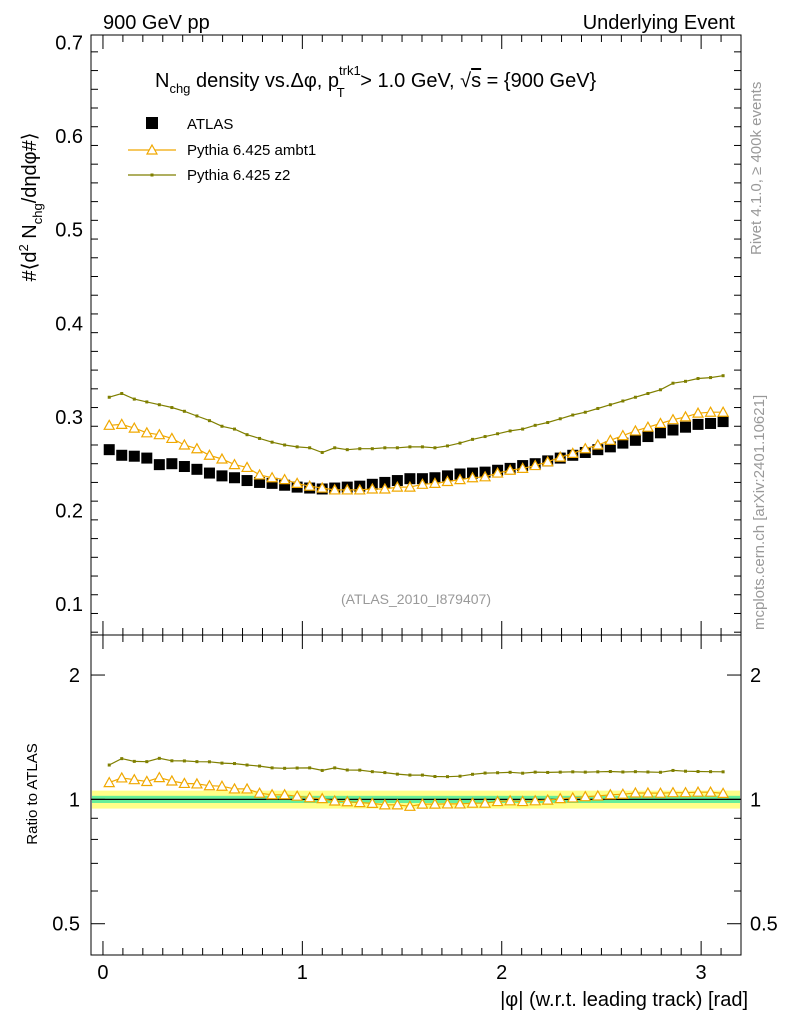 This screenshot has height=1024, width=786. I want to click on ratio-ytick-label-left: 2, so click(74, 676).